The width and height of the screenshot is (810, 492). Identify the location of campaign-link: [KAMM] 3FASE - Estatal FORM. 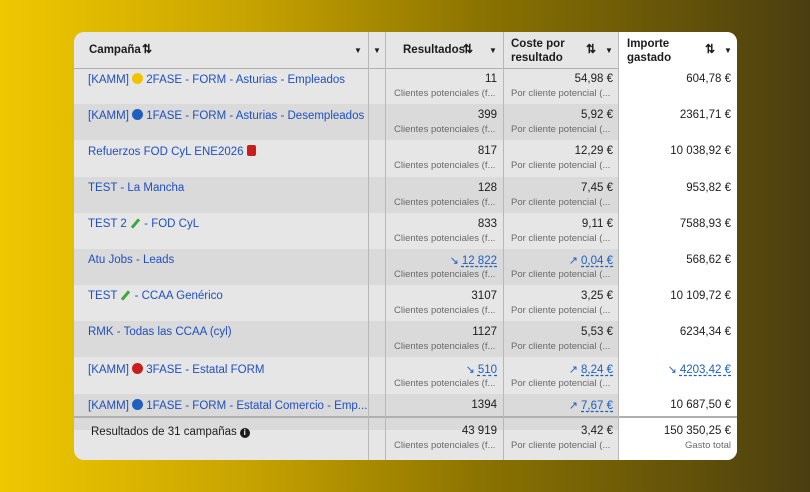
(176, 369).